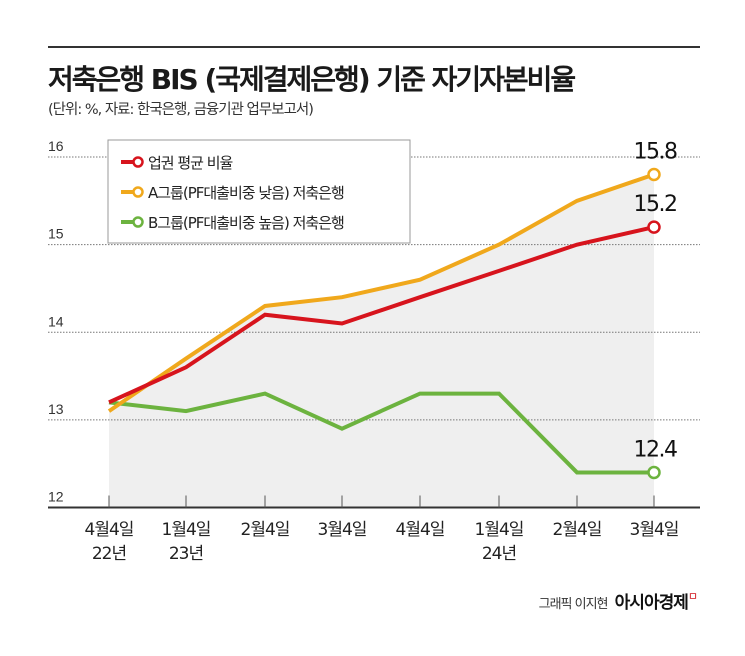 The image size is (745, 656). What do you see at coordinates (186, 554) in the screenshot?
I see `x-tick-year-label: 23년` at bounding box center [186, 554].